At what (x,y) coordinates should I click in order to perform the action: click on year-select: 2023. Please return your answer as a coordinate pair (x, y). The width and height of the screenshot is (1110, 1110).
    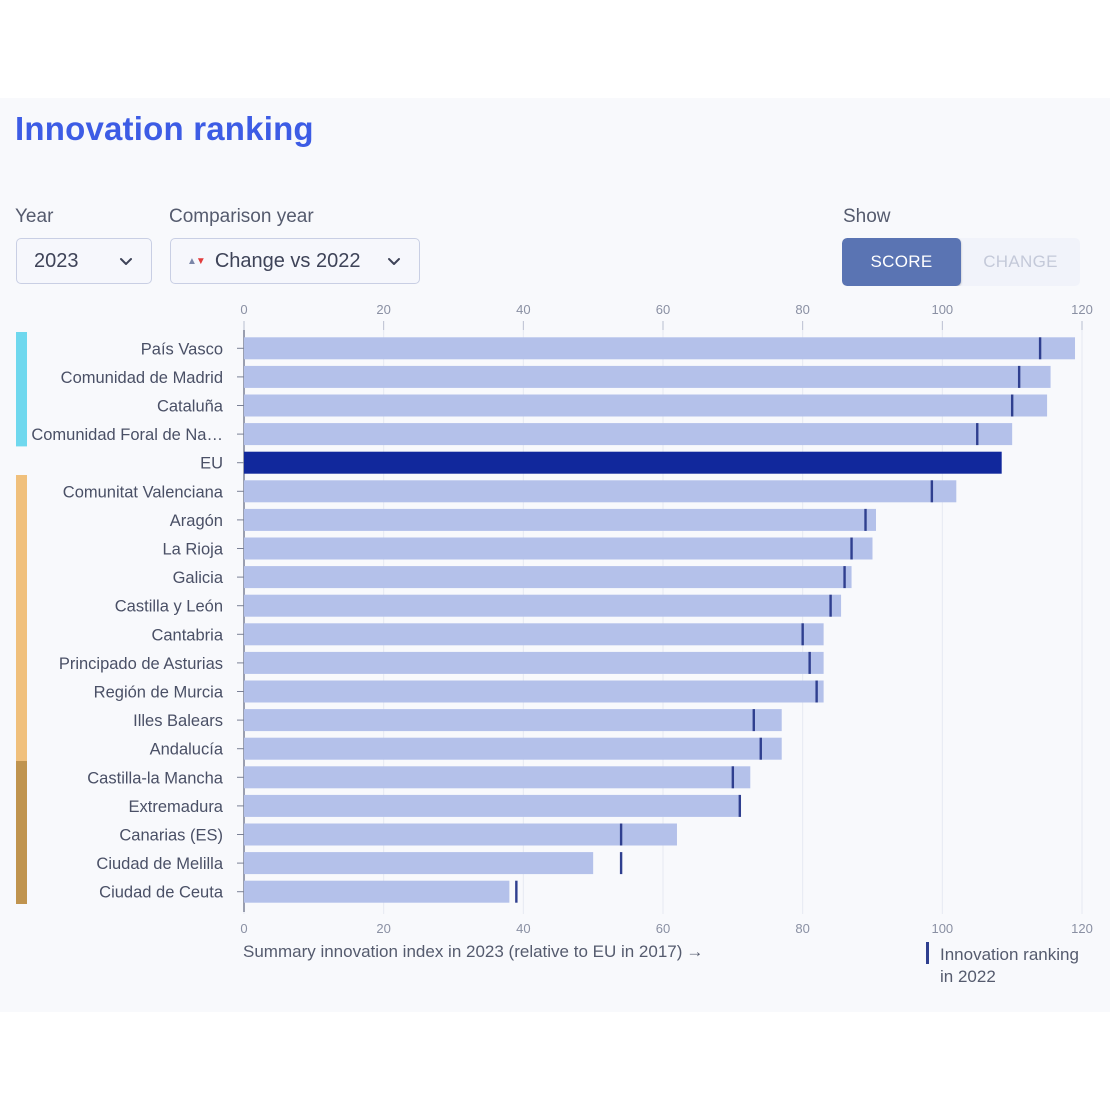
    Looking at the image, I should click on (84, 261).